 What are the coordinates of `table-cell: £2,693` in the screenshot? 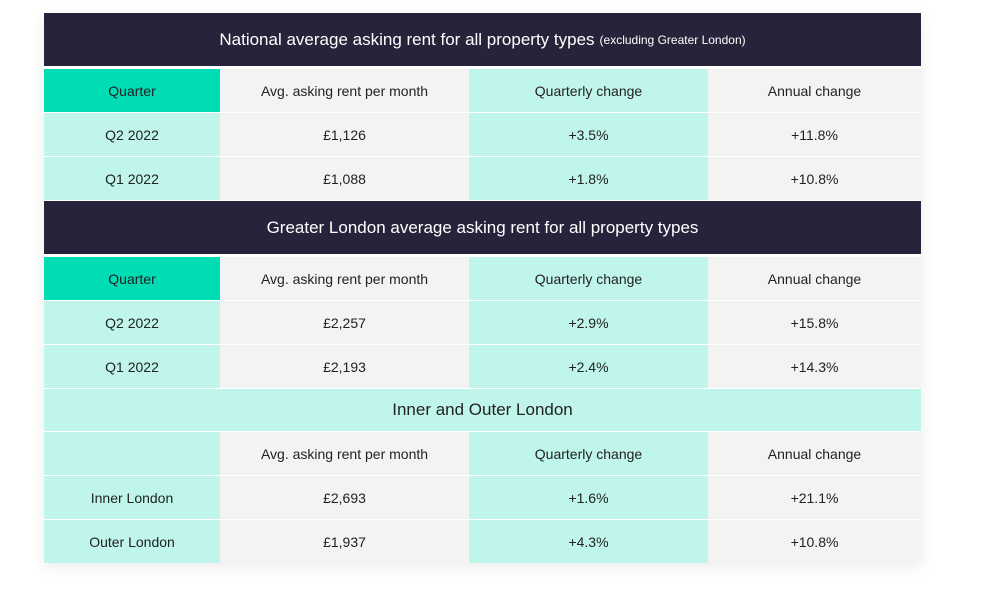 It's located at (344, 497).